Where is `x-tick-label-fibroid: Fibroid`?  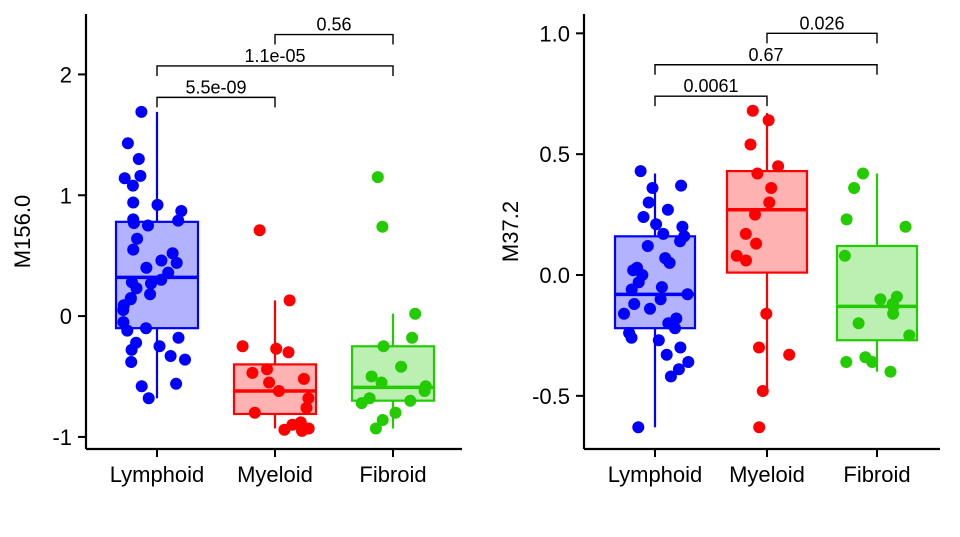 x-tick-label-fibroid: Fibroid is located at coordinates (392, 474).